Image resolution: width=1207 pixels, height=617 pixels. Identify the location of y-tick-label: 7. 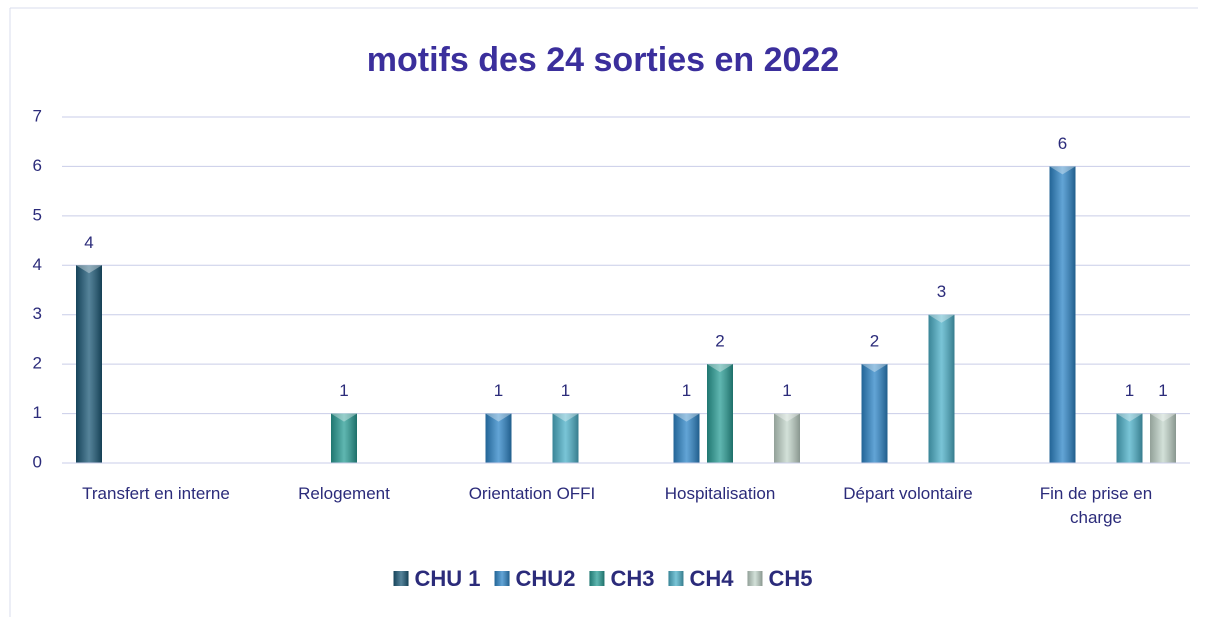
(37, 115).